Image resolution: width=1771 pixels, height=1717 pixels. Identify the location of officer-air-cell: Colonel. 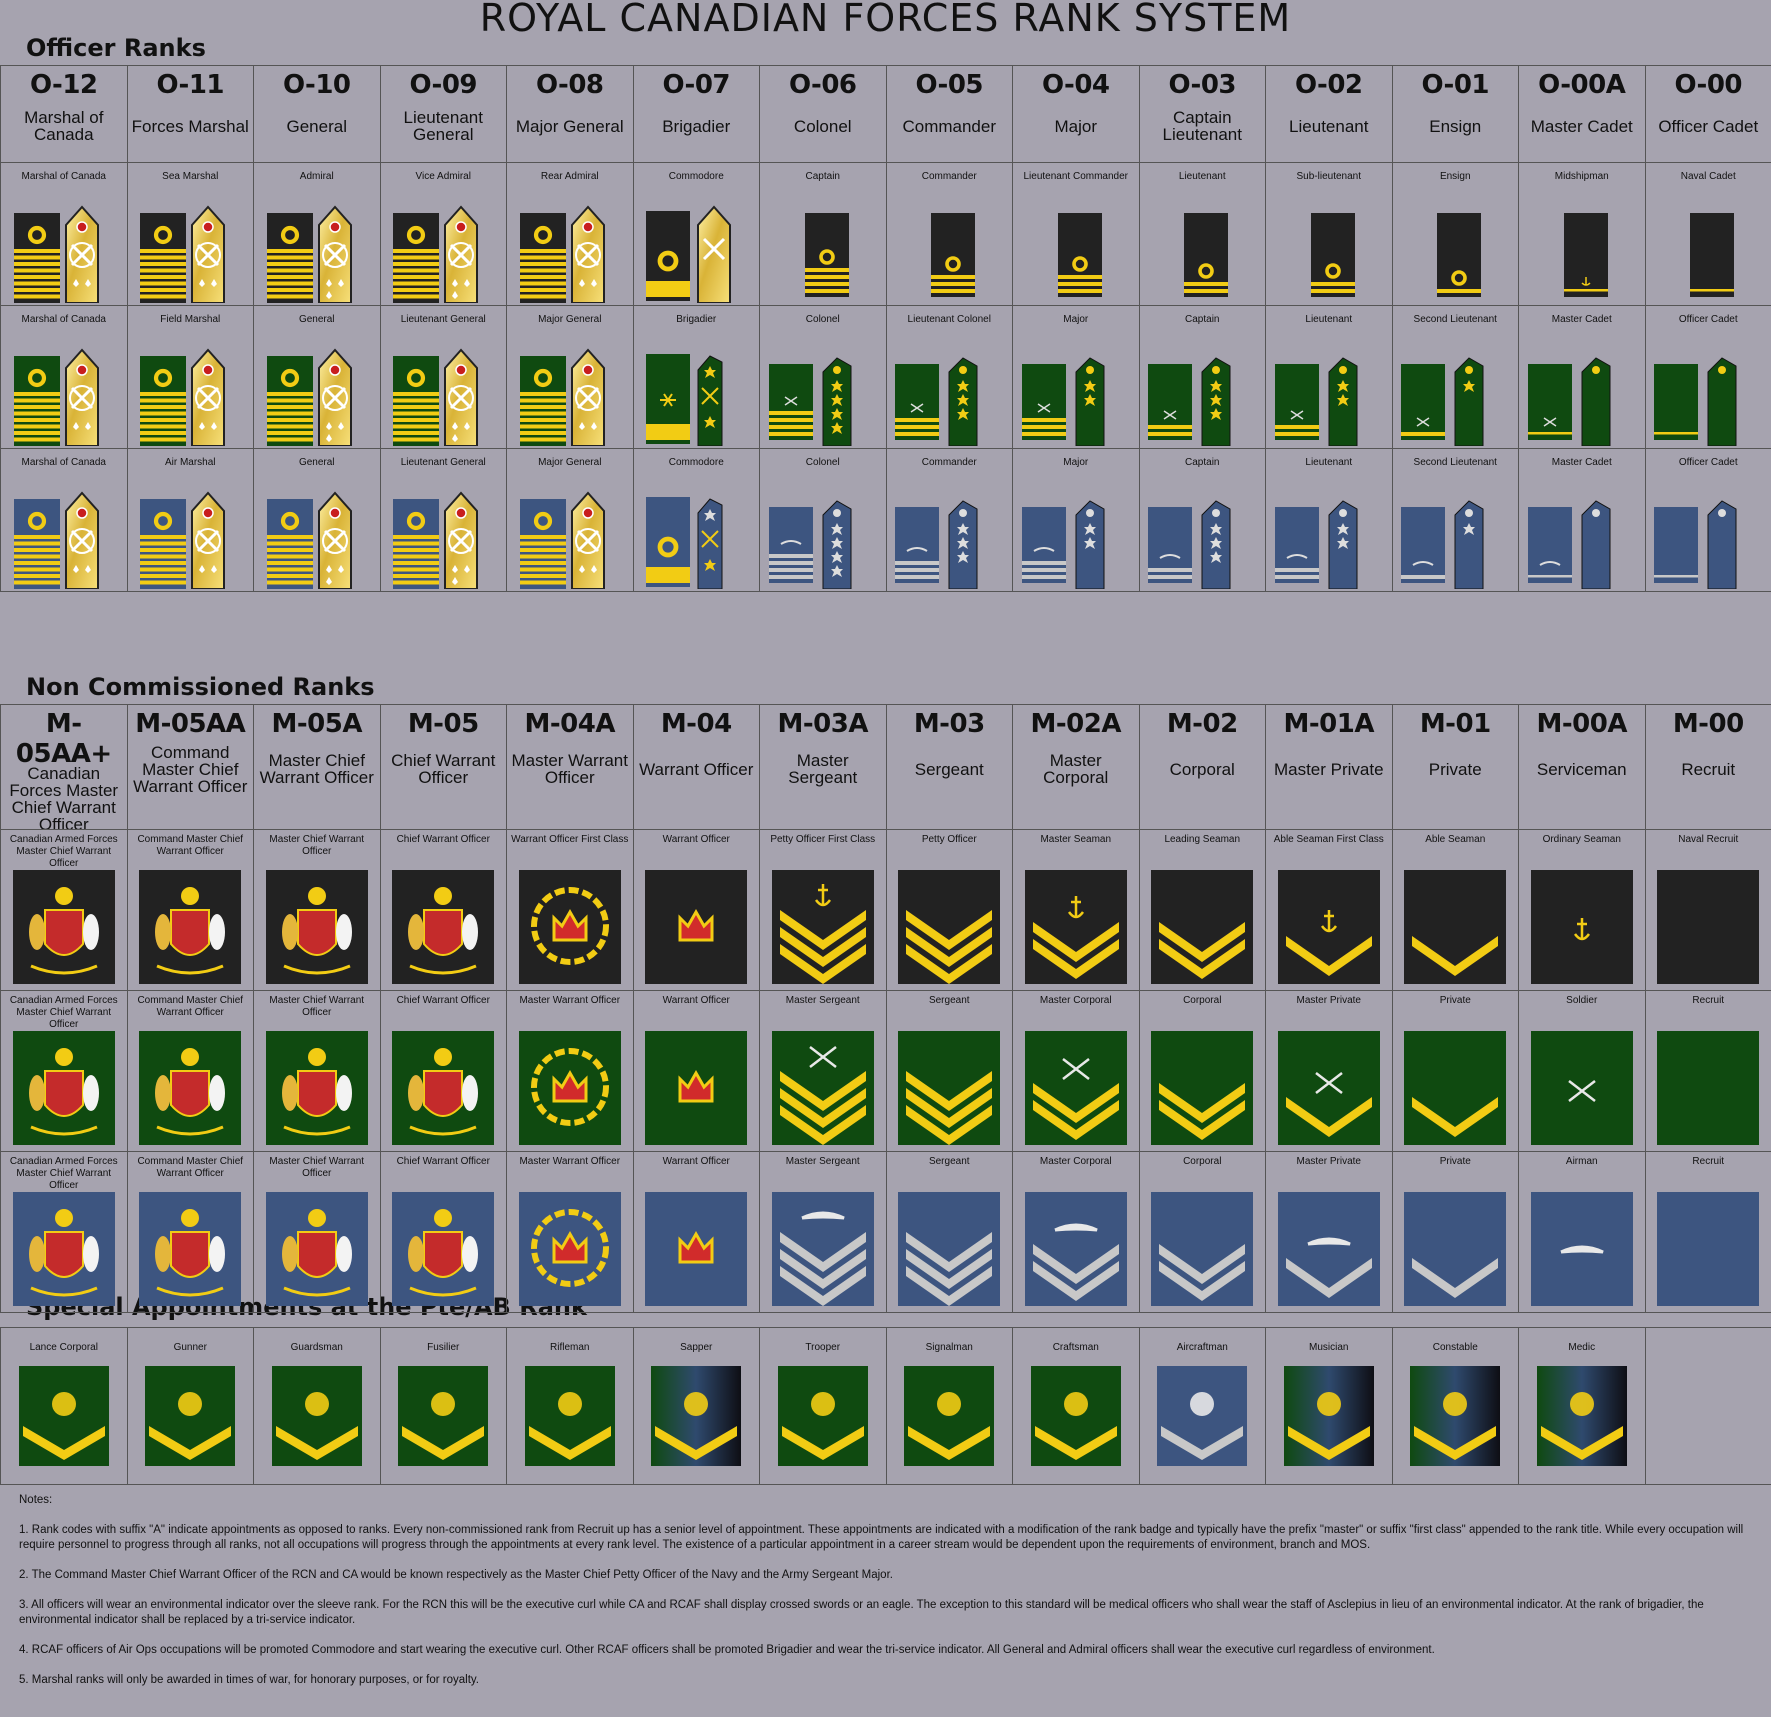
(823, 520).